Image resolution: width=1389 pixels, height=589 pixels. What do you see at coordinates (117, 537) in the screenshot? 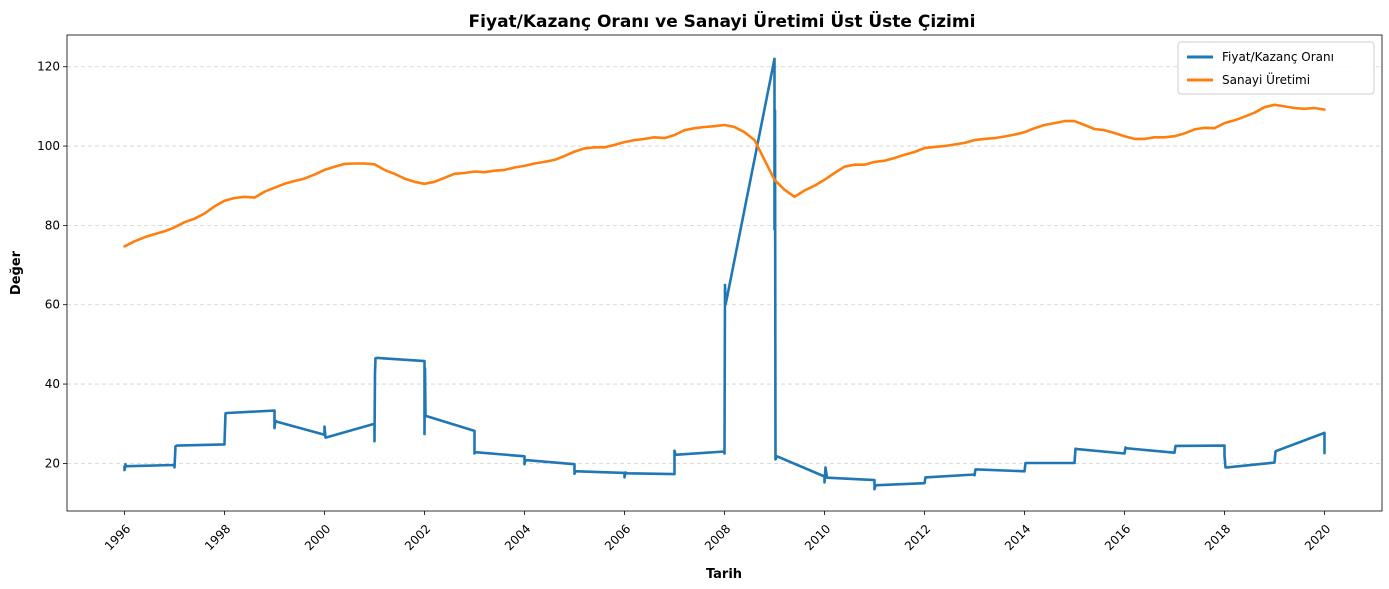
I see `x-tick-label: 1996` at bounding box center [117, 537].